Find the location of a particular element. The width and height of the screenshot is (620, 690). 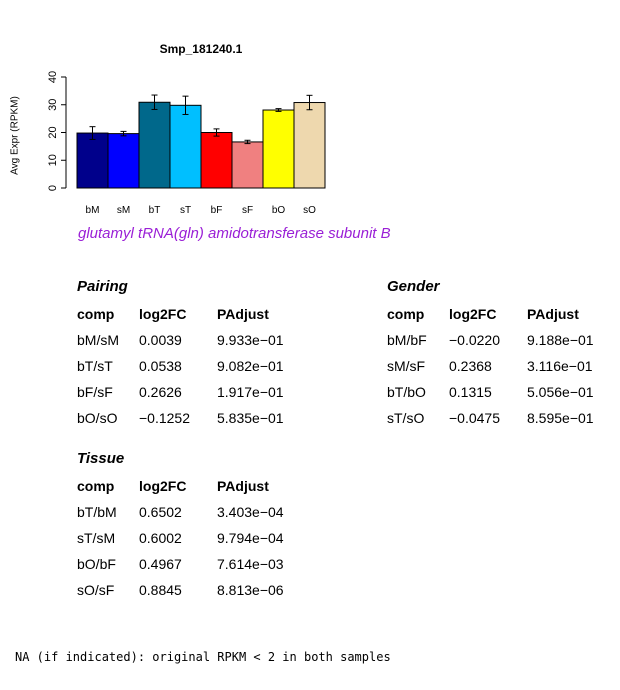

cell-log2fc: 0.1315 is located at coordinates (470, 392).